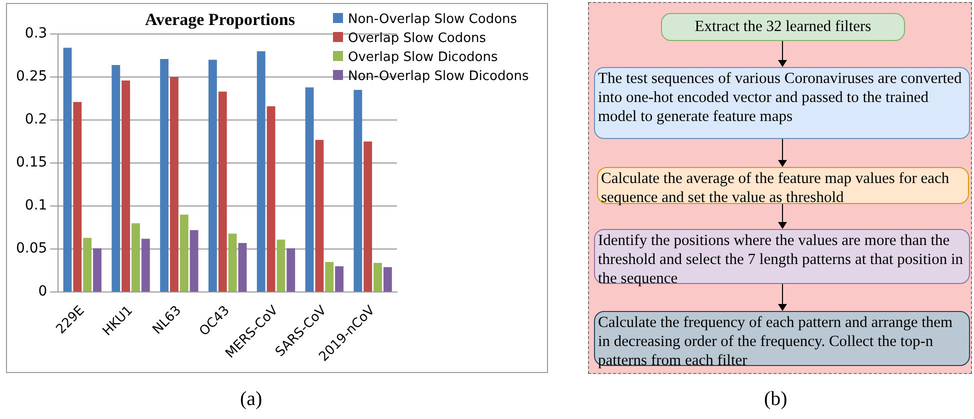 The image size is (974, 419). I want to click on text: Identify the positions where the values are more than the threshold and select the 7 length patterns at that position in the sequence, so click(782, 258).